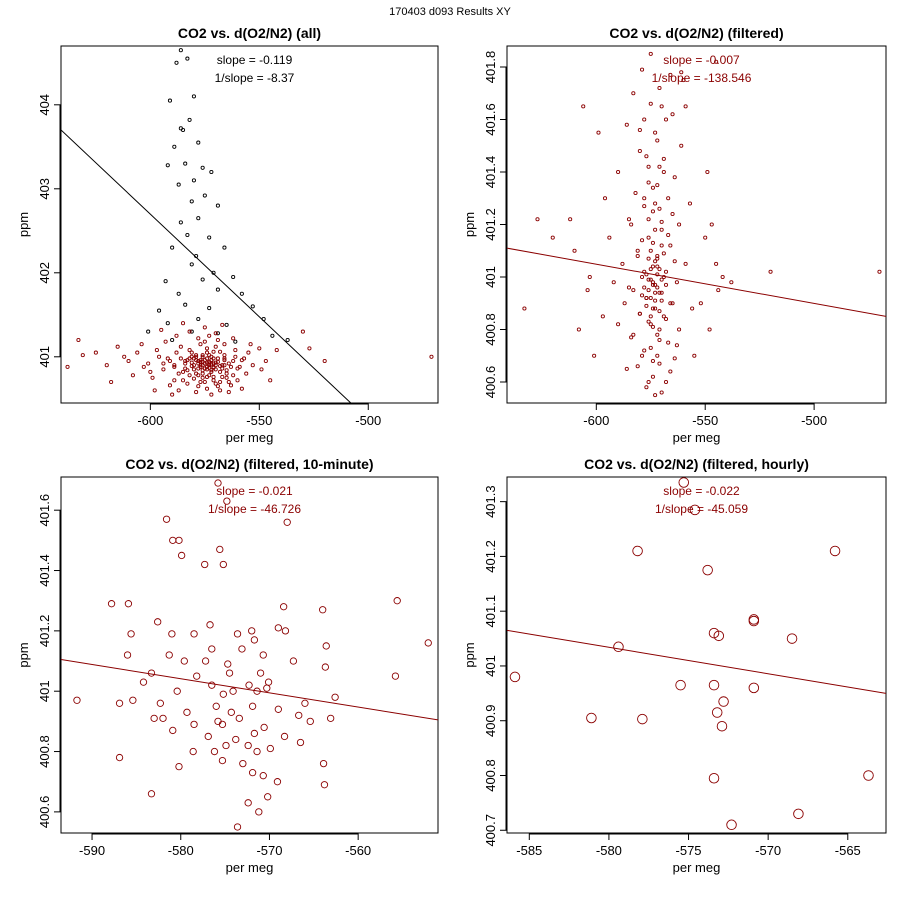 This screenshot has width=900, height=900. Describe the element at coordinates (490, 382) in the screenshot. I see `y-tick-label: 400.6` at that location.